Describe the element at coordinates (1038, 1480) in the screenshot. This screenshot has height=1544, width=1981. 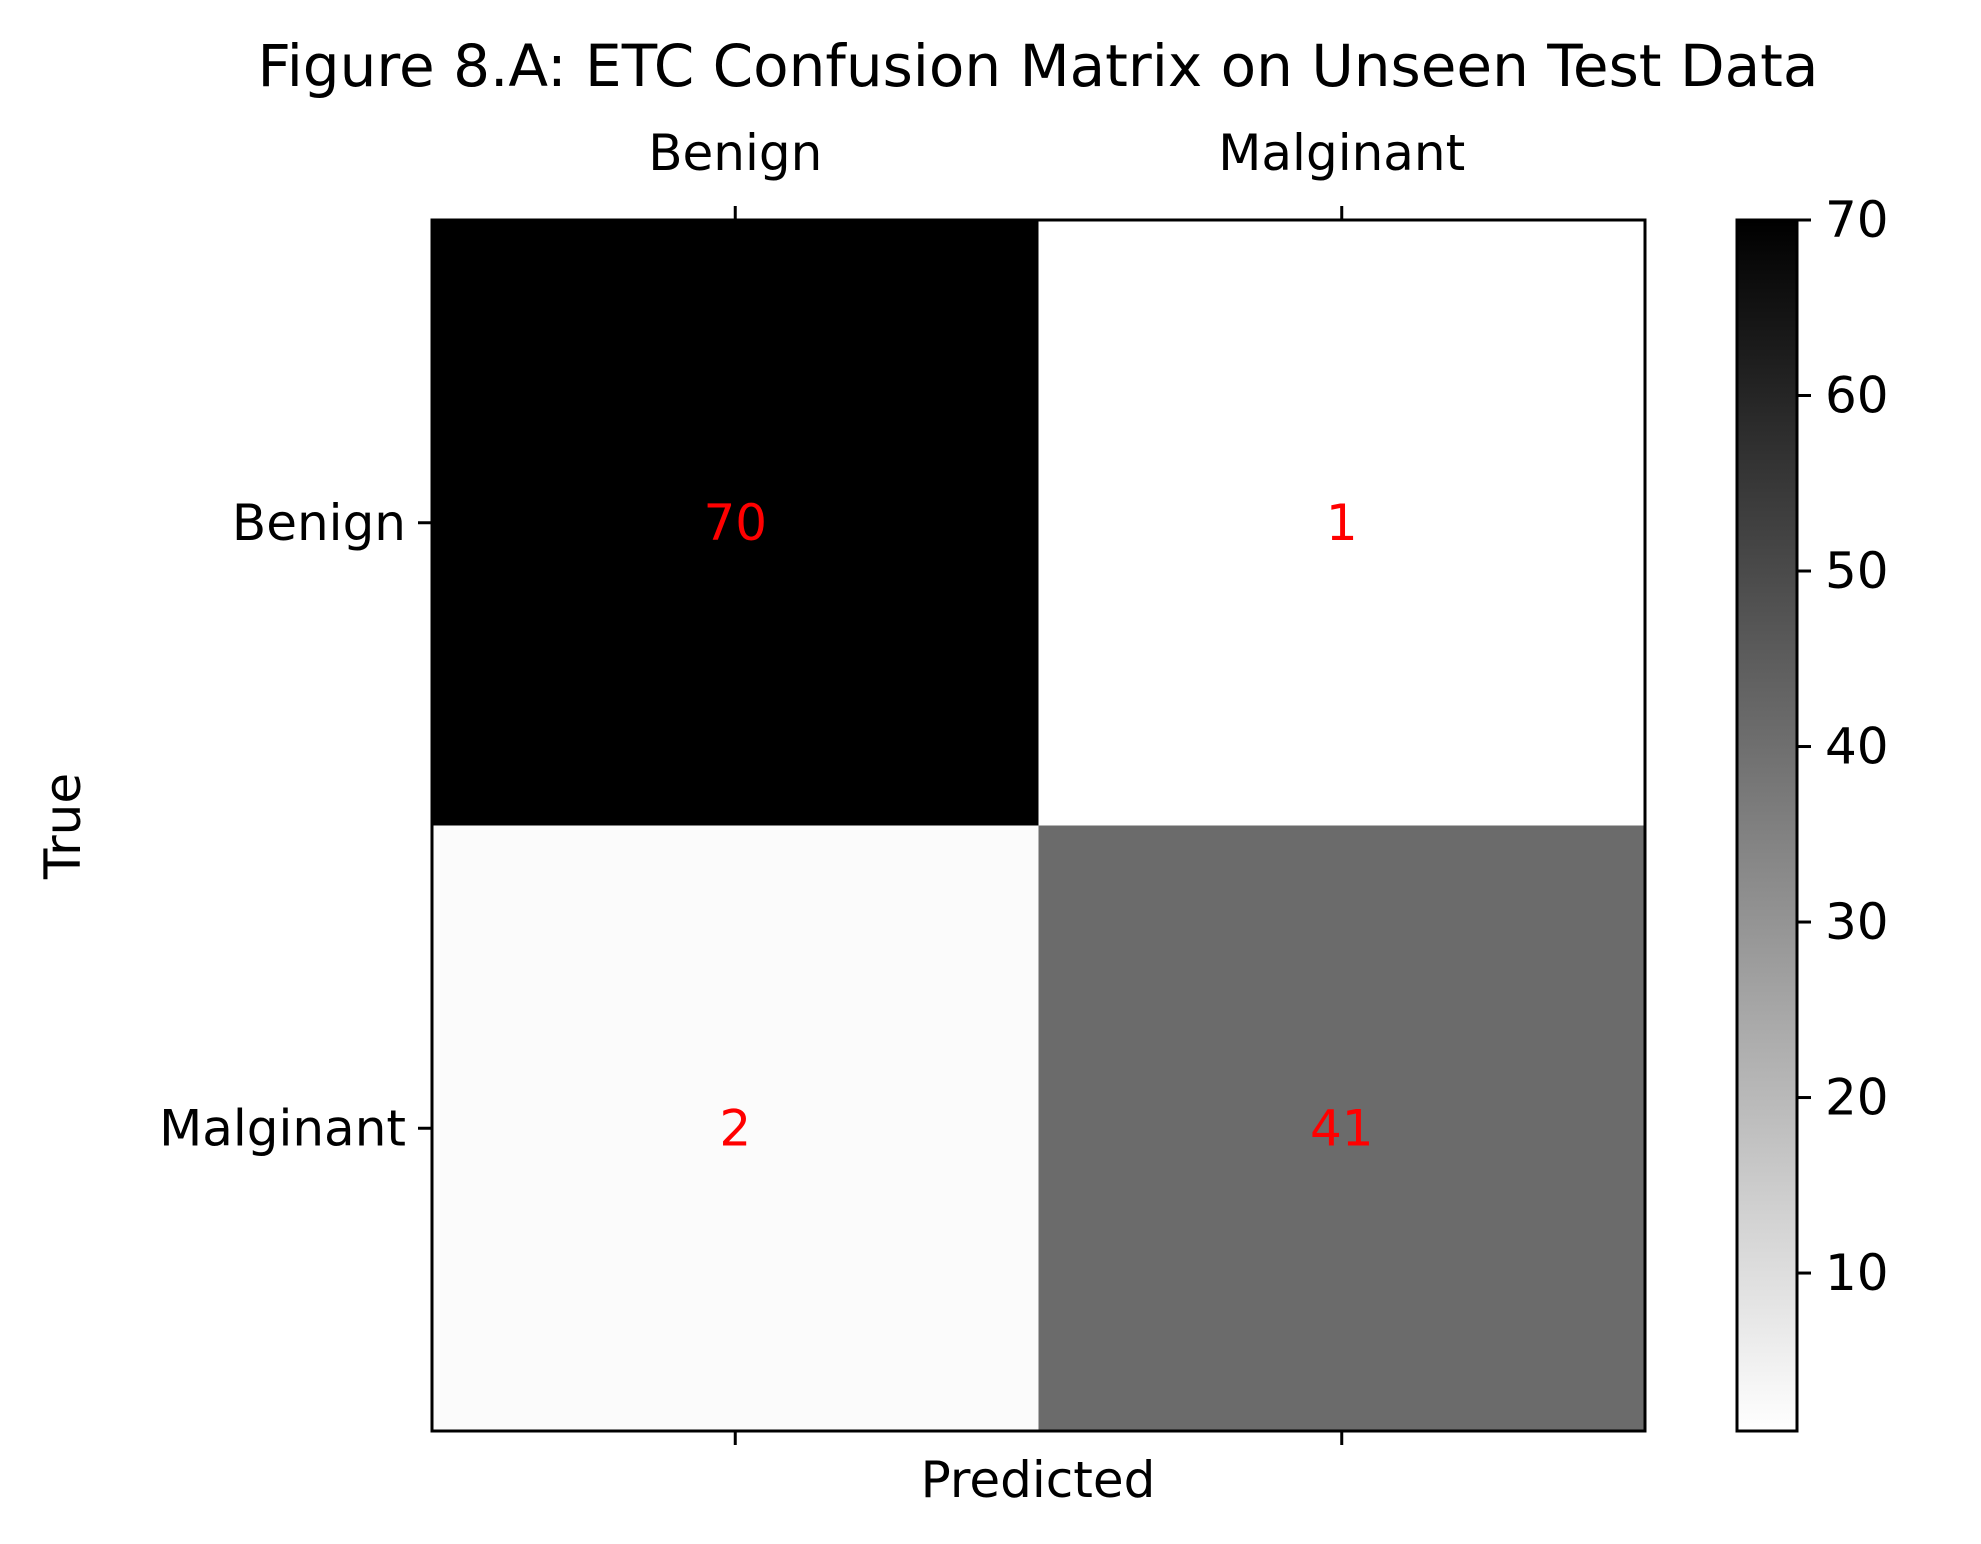
I see `x-axis-label: Predicted` at that location.